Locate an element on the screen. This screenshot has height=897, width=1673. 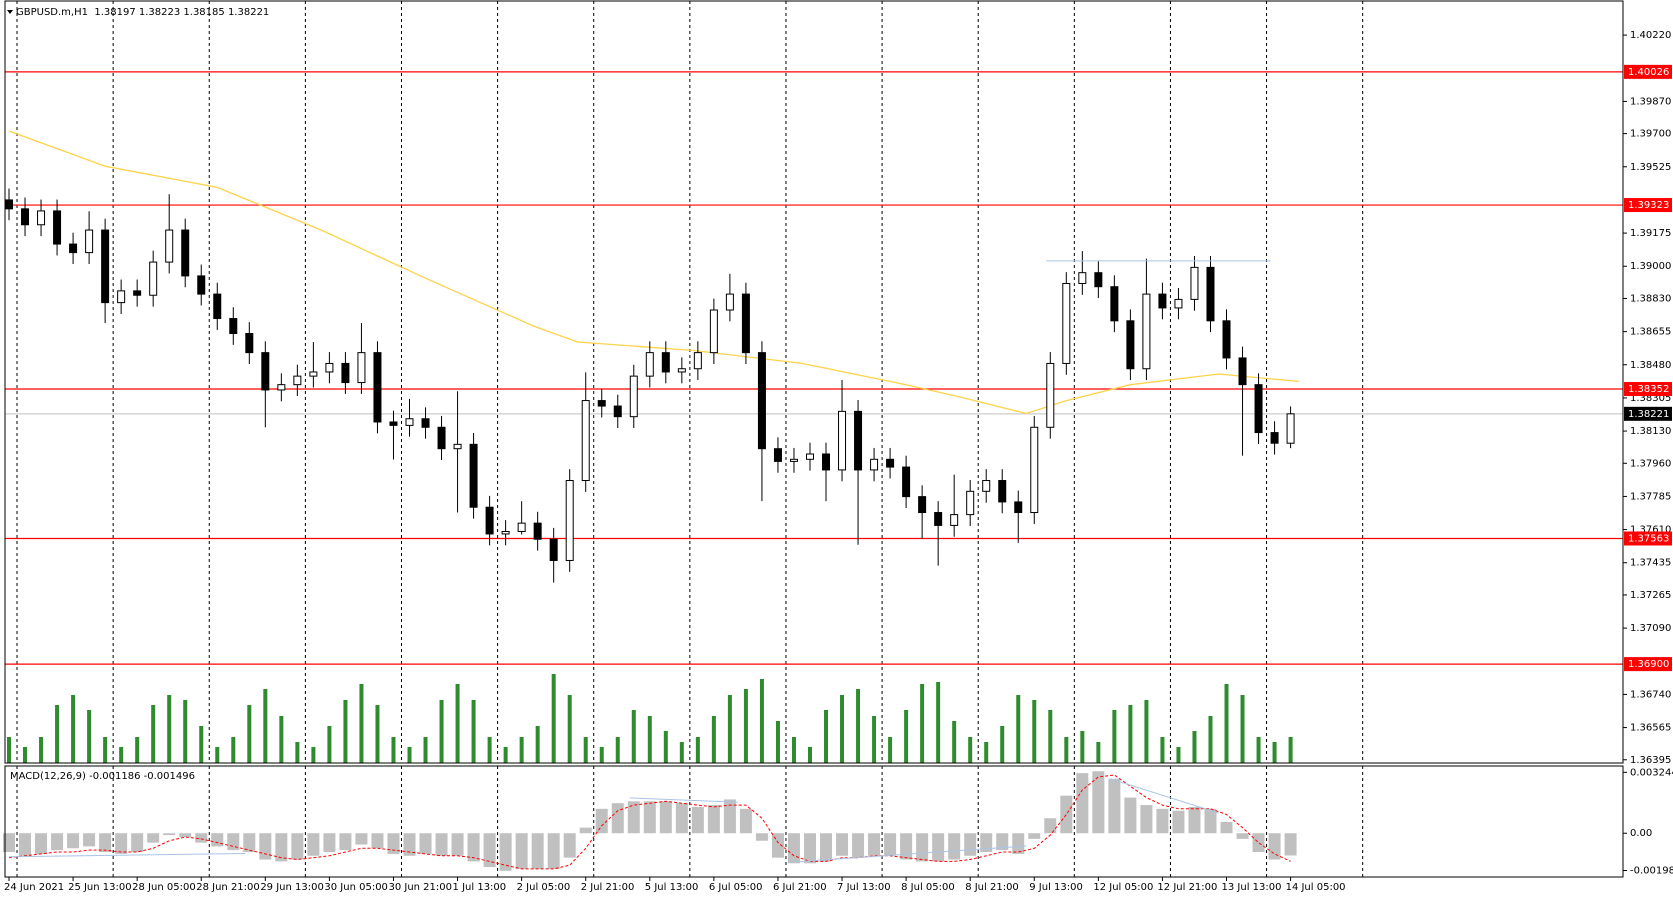
y-tick-label: 1.37610 is located at coordinates (1650, 530).